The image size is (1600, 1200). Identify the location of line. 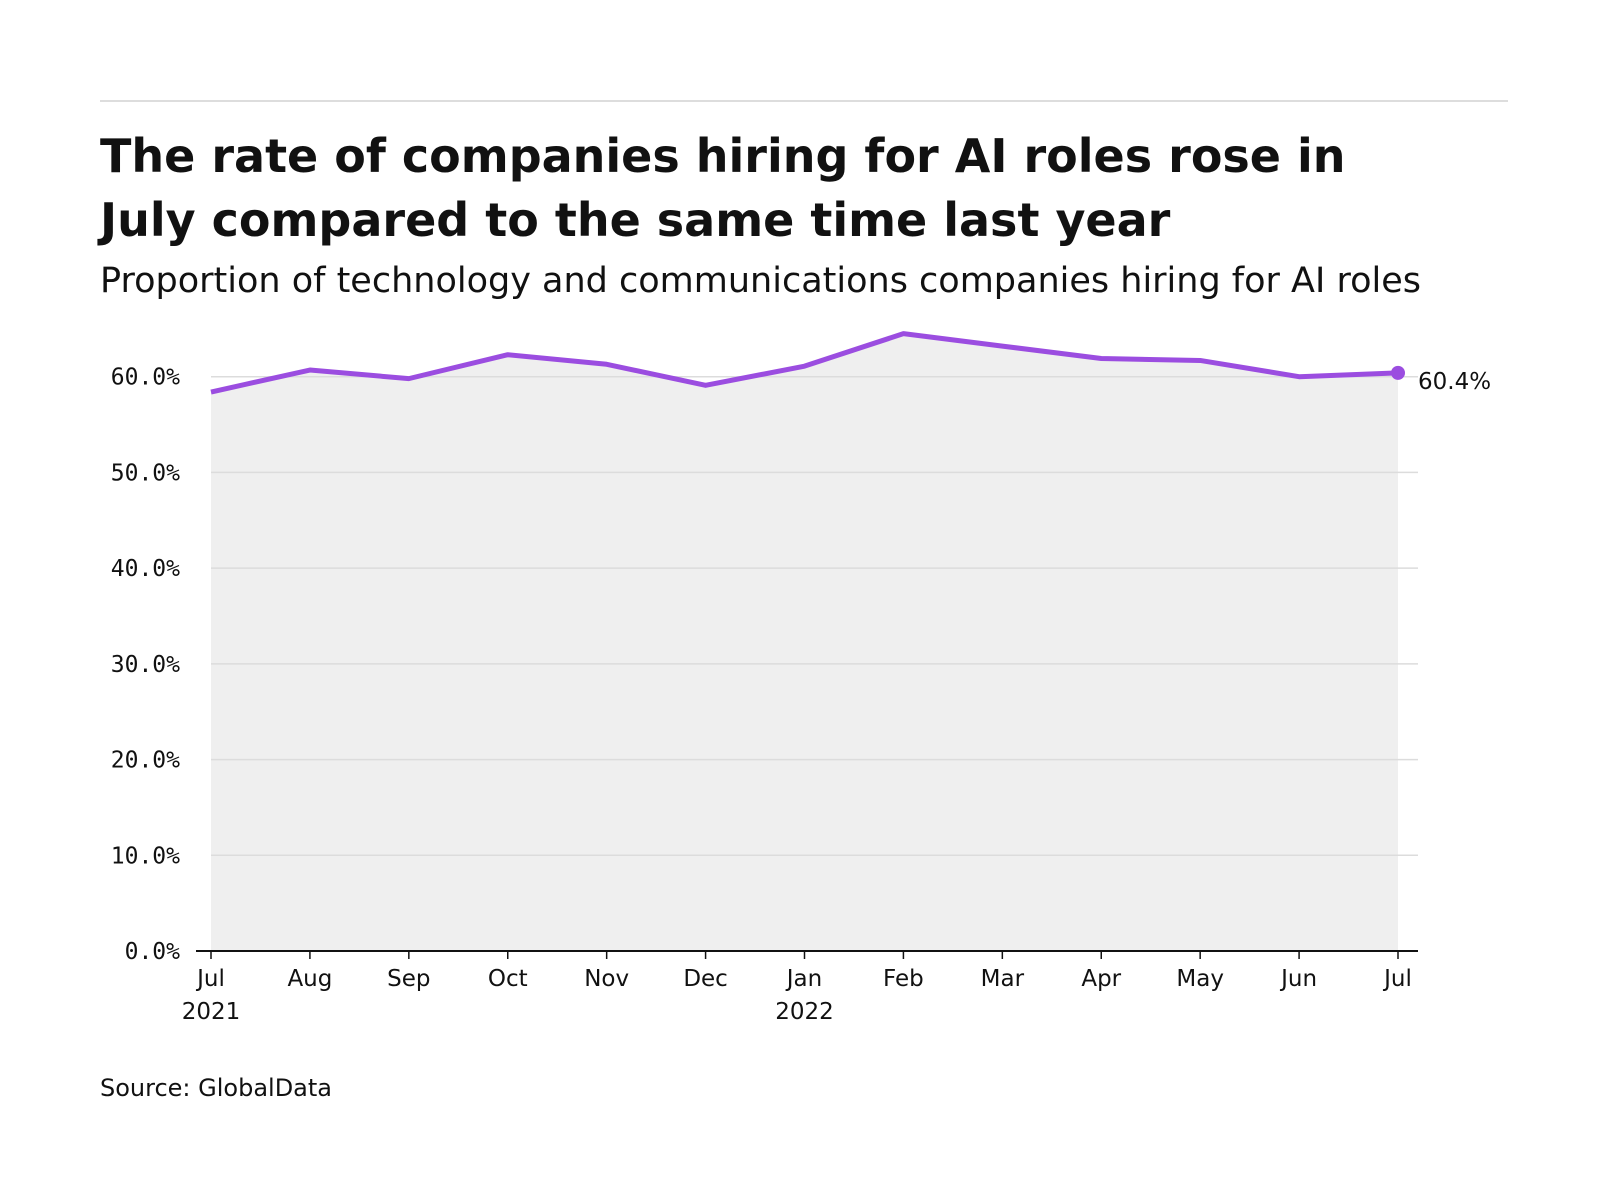
(804, 363).